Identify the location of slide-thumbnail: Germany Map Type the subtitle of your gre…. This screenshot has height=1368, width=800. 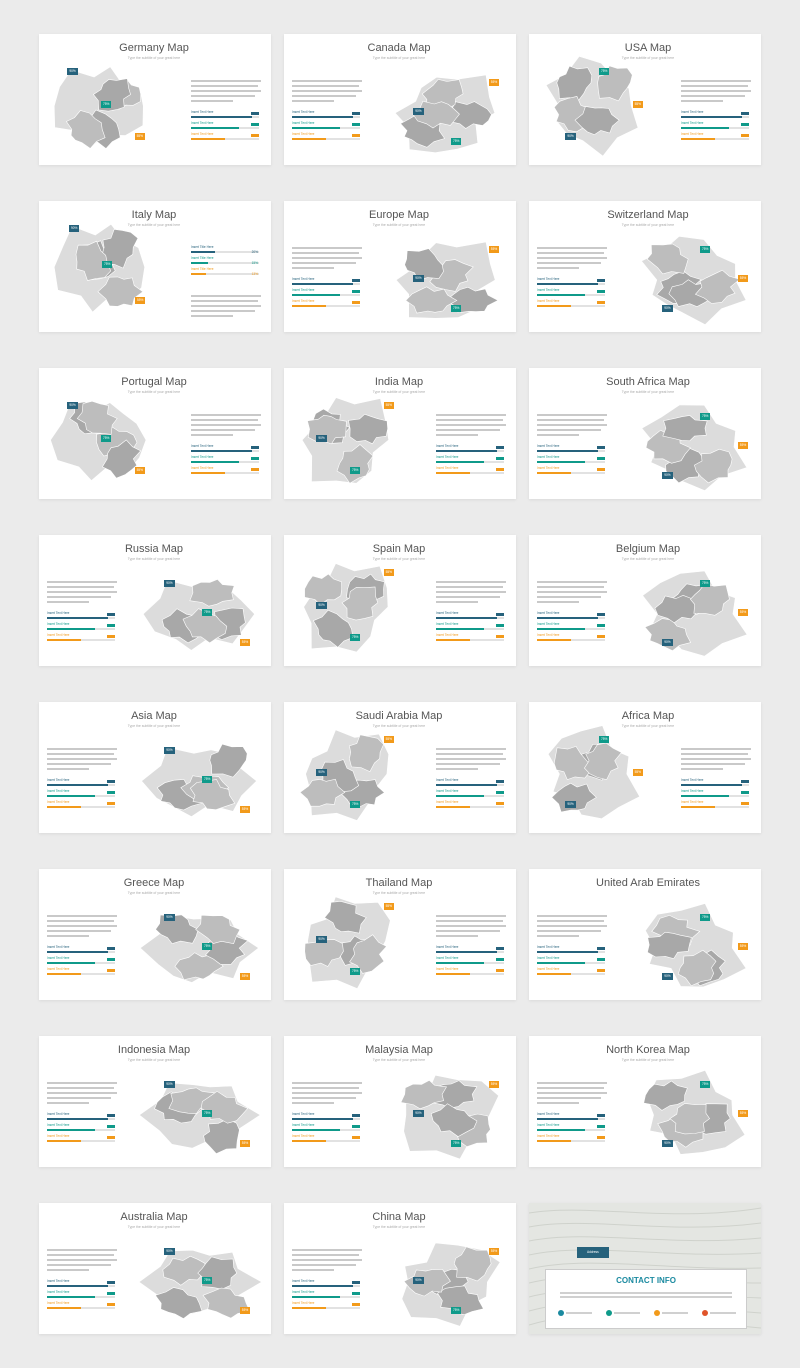
(155, 99).